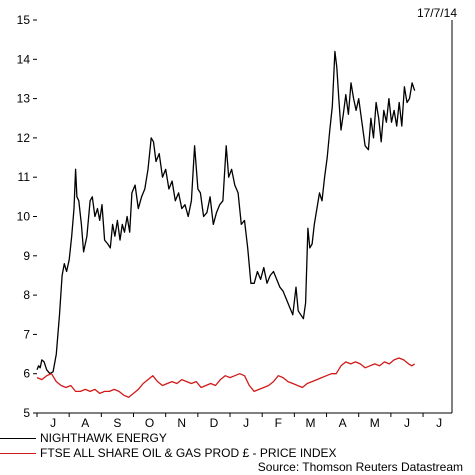  I want to click on y-tick-label: 11, so click(24, 177).